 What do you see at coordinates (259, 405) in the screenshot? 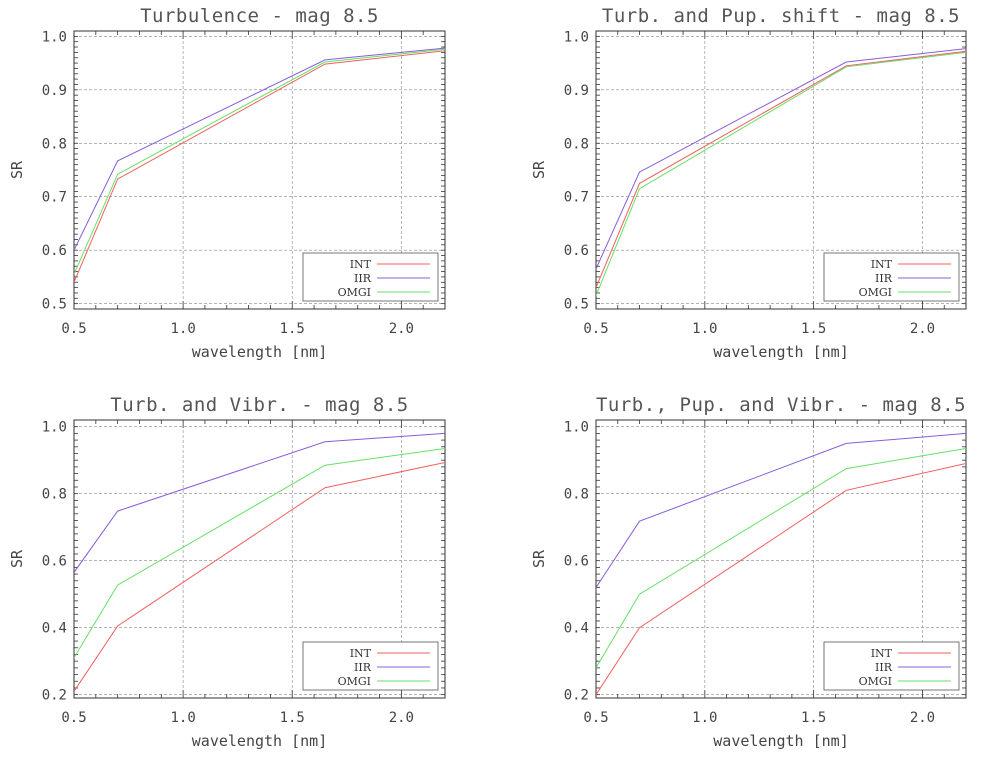
I see `chart-title: Turb. and Vibr. - mag 8.5` at bounding box center [259, 405].